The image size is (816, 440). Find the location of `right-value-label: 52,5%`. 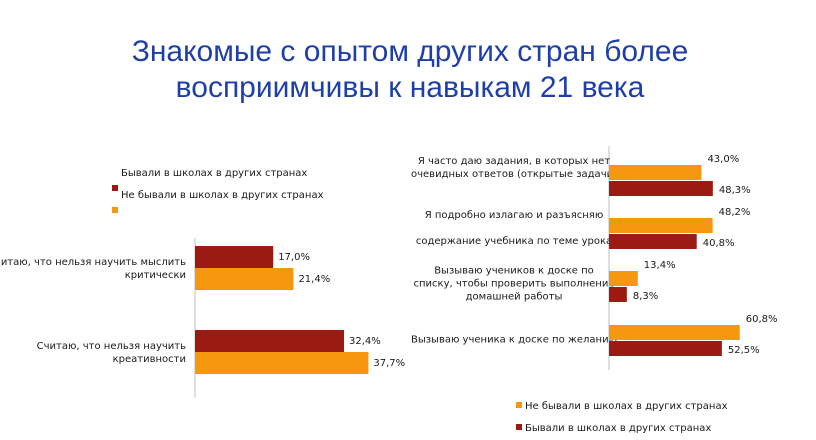

right-value-label: 52,5% is located at coordinates (744, 350).